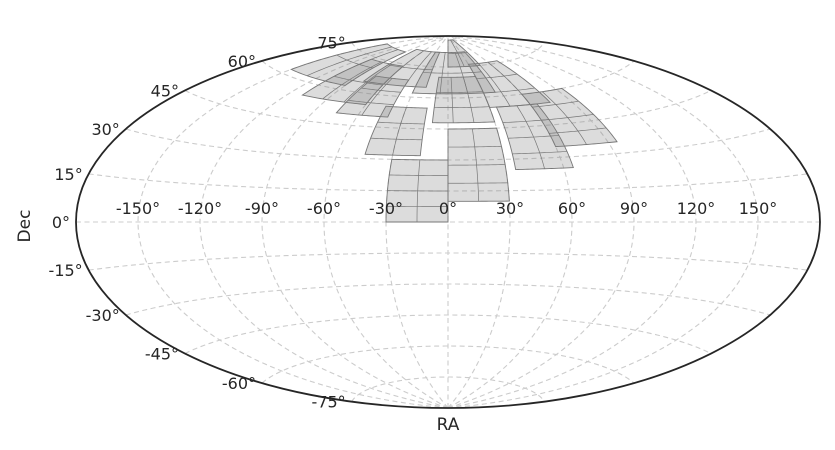 This screenshot has height=450, width=835. What do you see at coordinates (162, 354) in the screenshot?
I see `dec-tick-label: -45°` at bounding box center [162, 354].